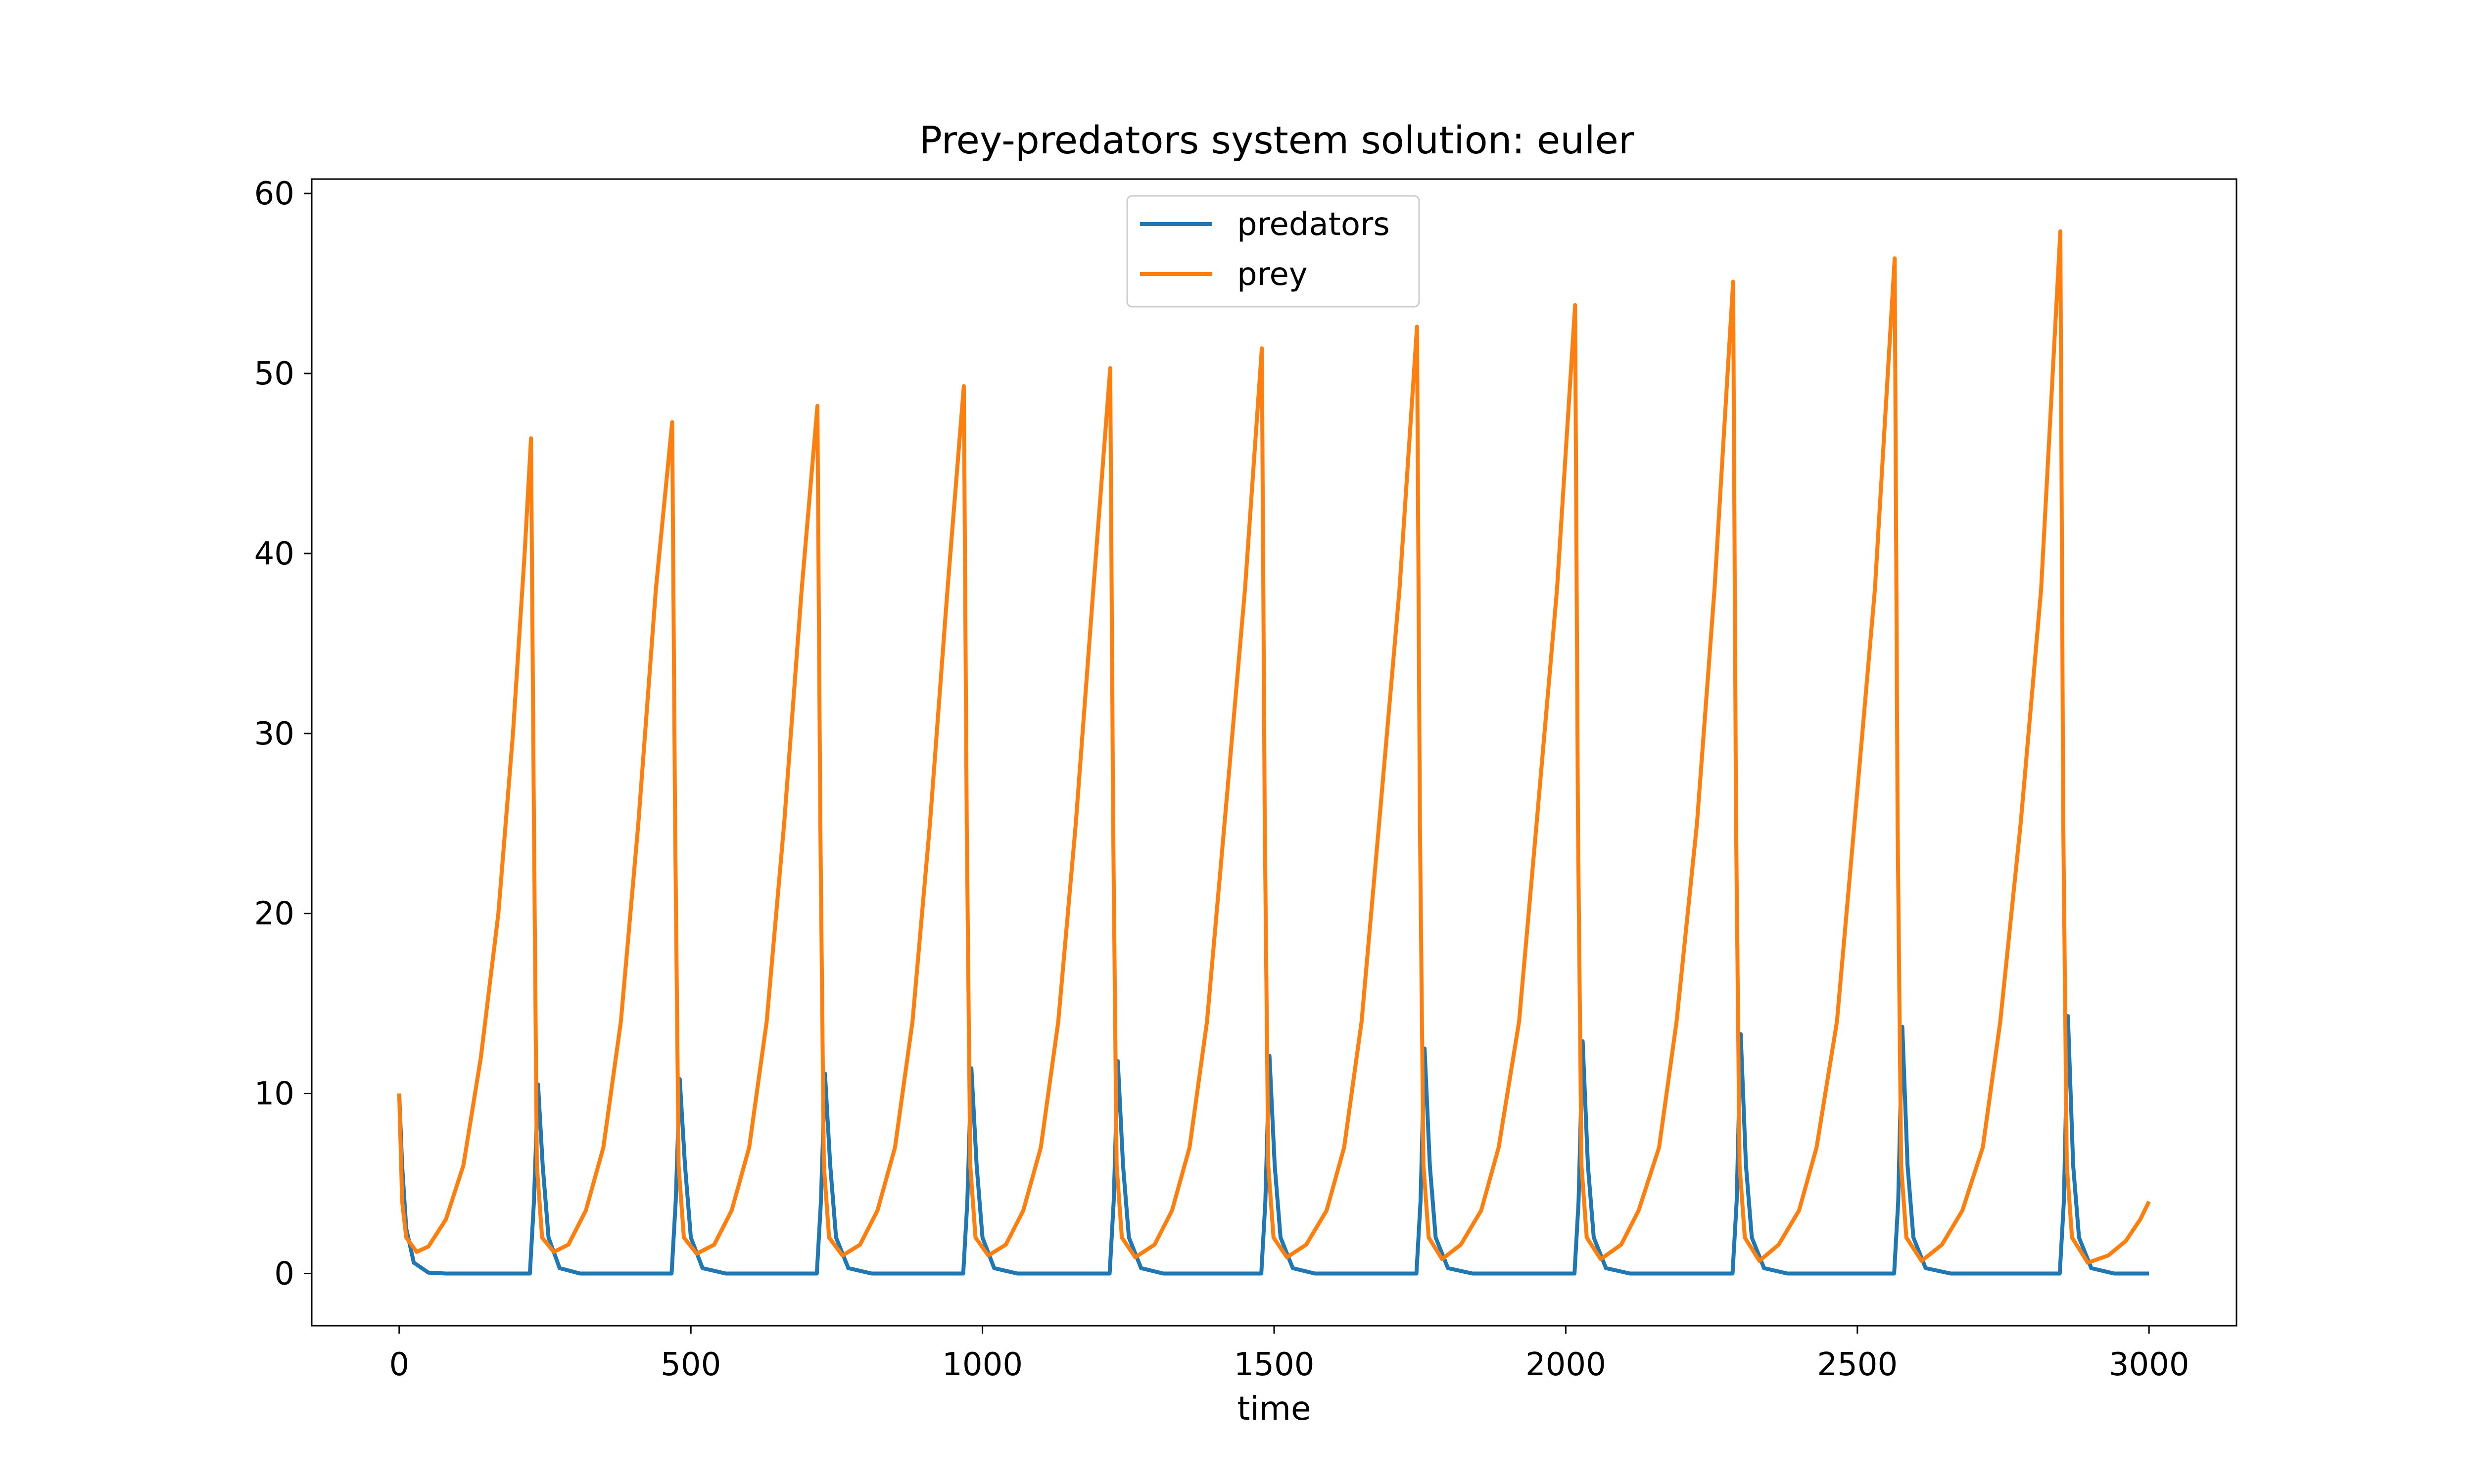  I want to click on x-tick-label: 3000, so click(2149, 1364).